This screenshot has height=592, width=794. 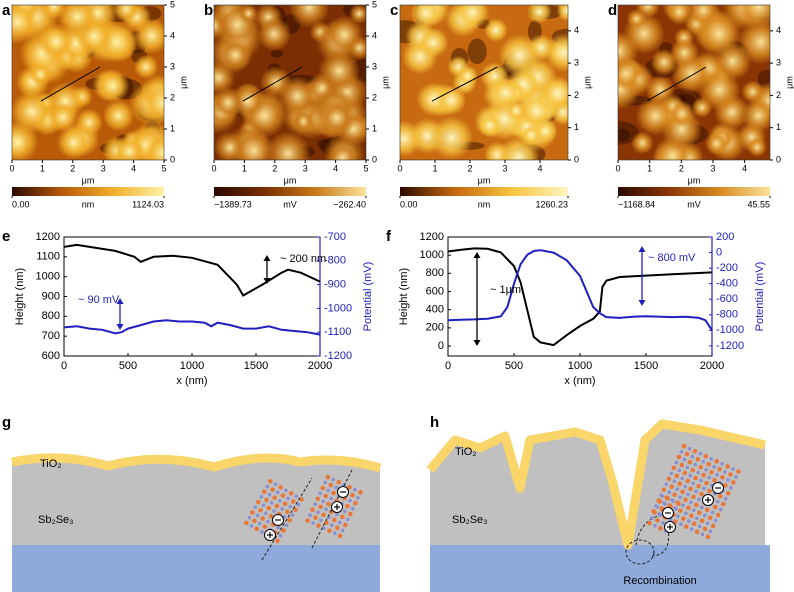 What do you see at coordinates (88, 180) in the screenshot?
I see `x-axis-label: μm` at bounding box center [88, 180].